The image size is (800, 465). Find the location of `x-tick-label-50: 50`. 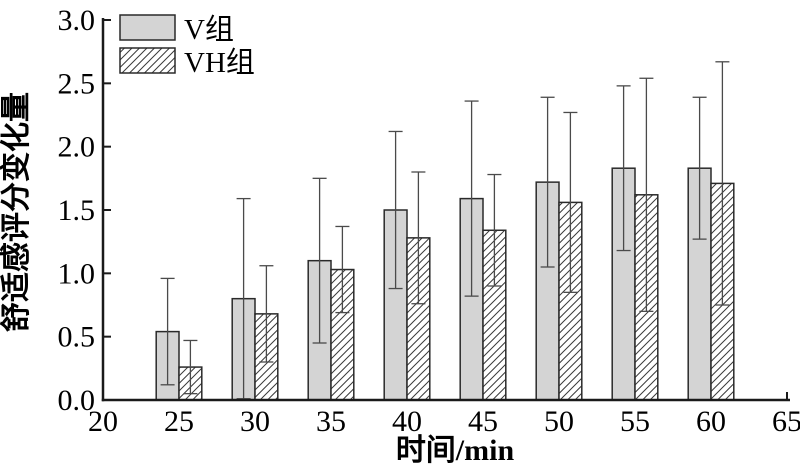

x-tick-label-50: 50 is located at coordinates (559, 421).